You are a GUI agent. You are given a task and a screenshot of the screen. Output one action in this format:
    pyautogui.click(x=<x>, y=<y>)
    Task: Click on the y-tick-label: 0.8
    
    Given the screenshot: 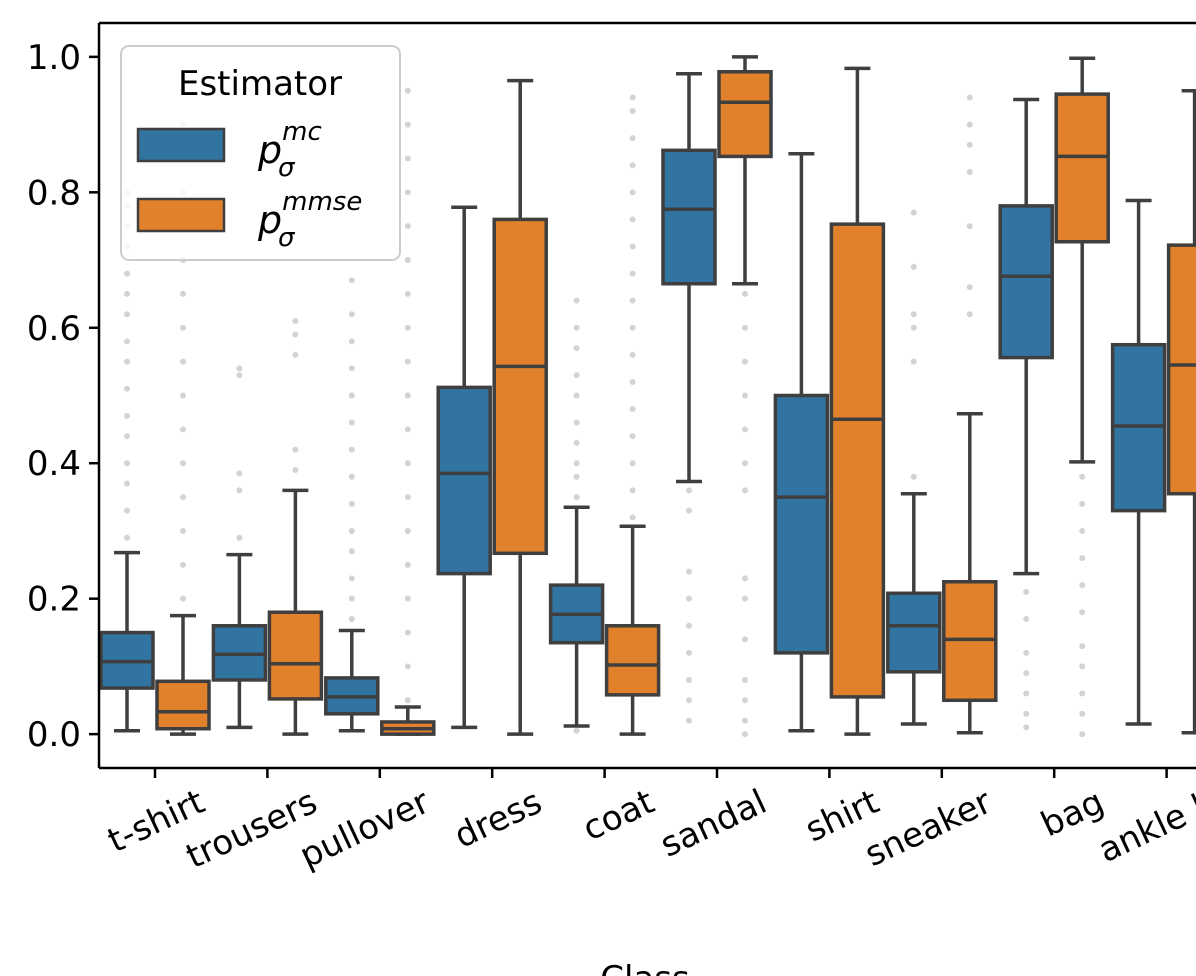 What is the action you would take?
    pyautogui.click(x=54, y=193)
    